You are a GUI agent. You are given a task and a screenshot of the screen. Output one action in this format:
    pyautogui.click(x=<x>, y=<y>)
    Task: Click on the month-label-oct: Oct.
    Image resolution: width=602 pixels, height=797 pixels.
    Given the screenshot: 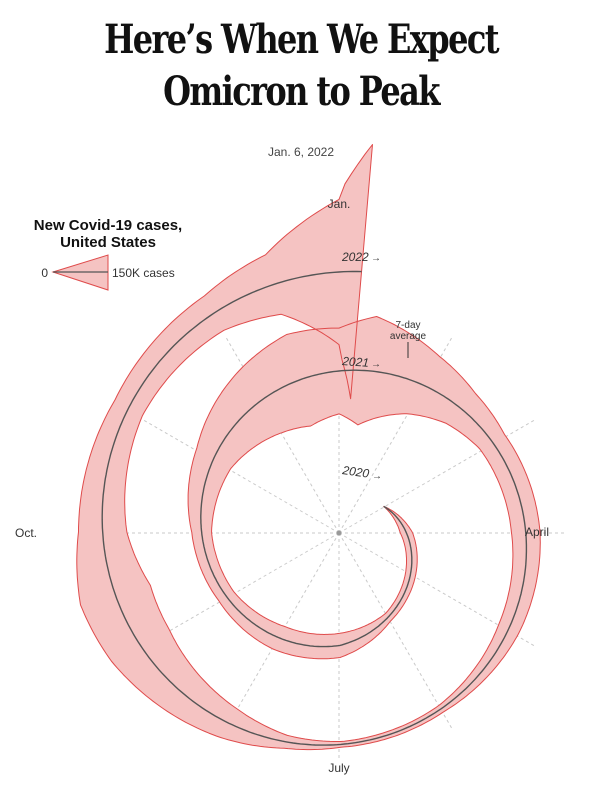 What is the action you would take?
    pyautogui.click(x=26, y=533)
    